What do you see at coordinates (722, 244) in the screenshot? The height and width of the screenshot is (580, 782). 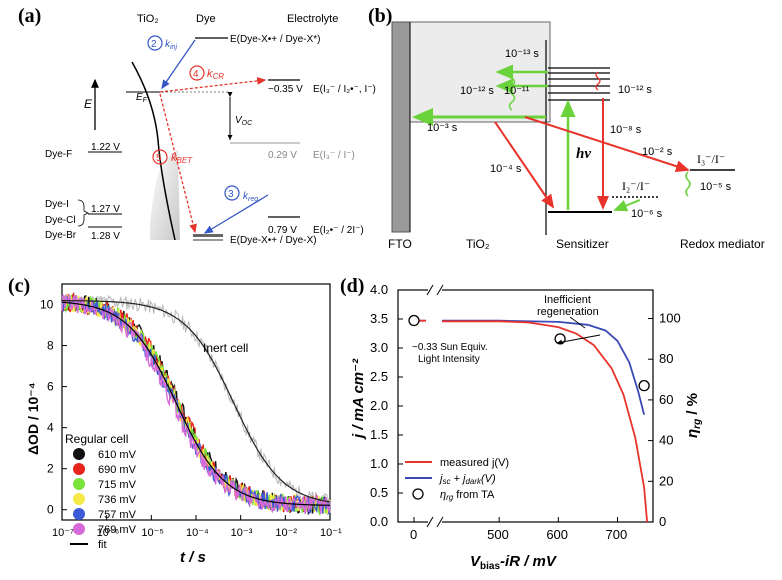 I see `redox-mediator-label: Redox mediator` at bounding box center [722, 244].